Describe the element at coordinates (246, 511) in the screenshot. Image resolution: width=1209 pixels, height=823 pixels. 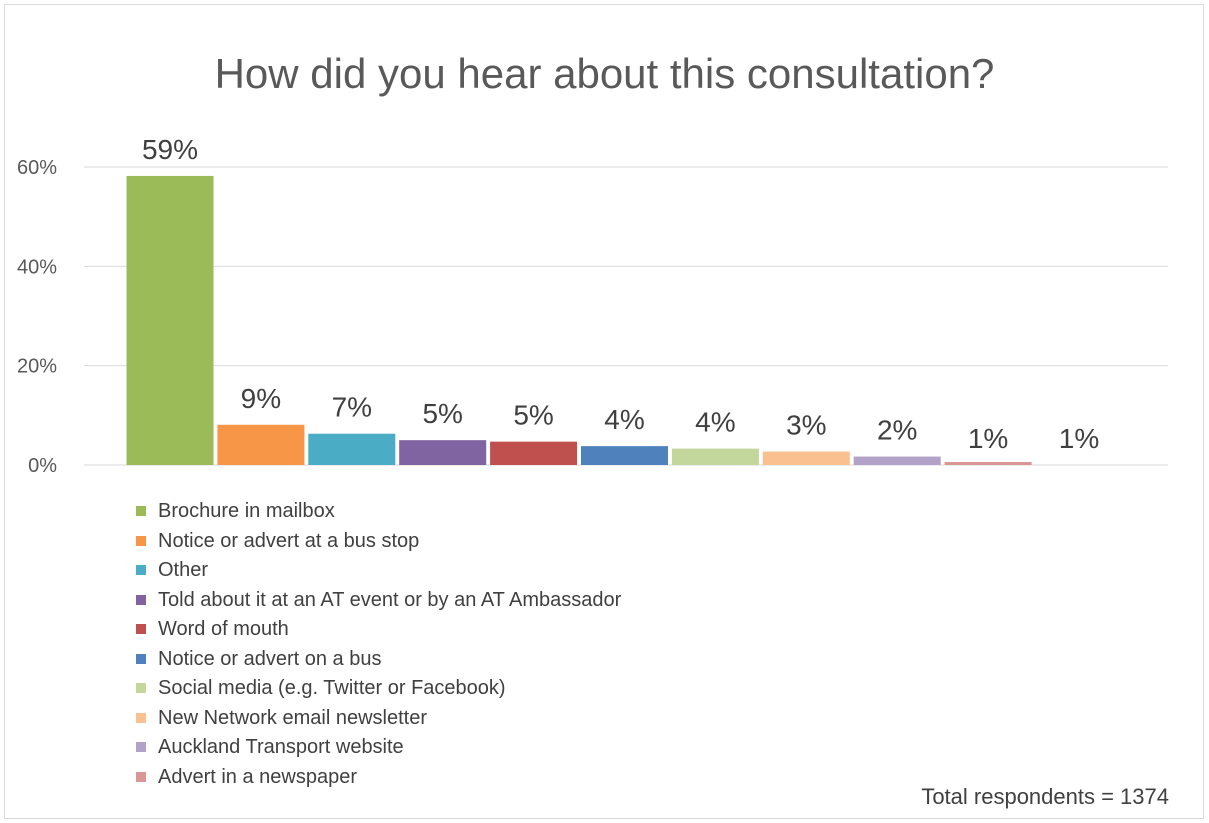
I see `legend-label: Brochure in mailbox` at that location.